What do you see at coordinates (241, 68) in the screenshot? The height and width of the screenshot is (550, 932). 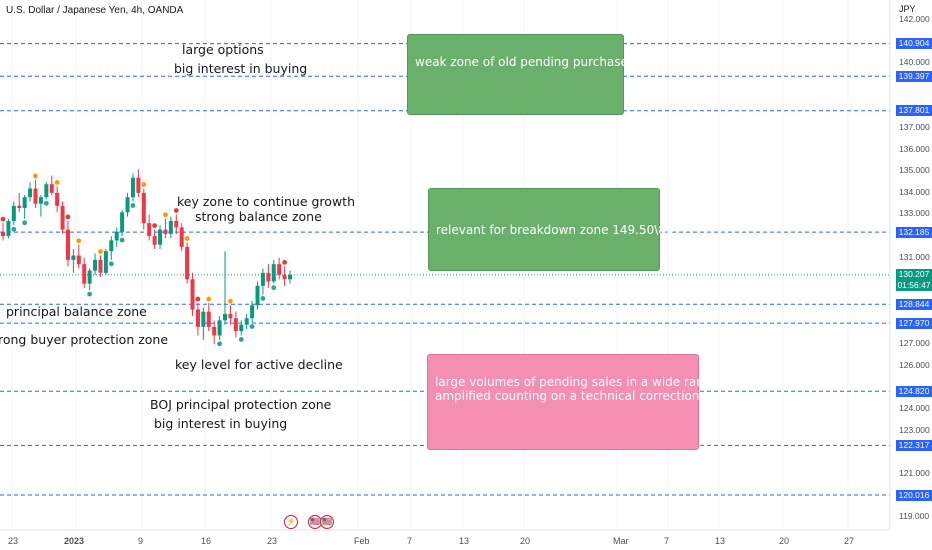 I see `annotation-big-interest-buying: big interest in buying` at bounding box center [241, 68].